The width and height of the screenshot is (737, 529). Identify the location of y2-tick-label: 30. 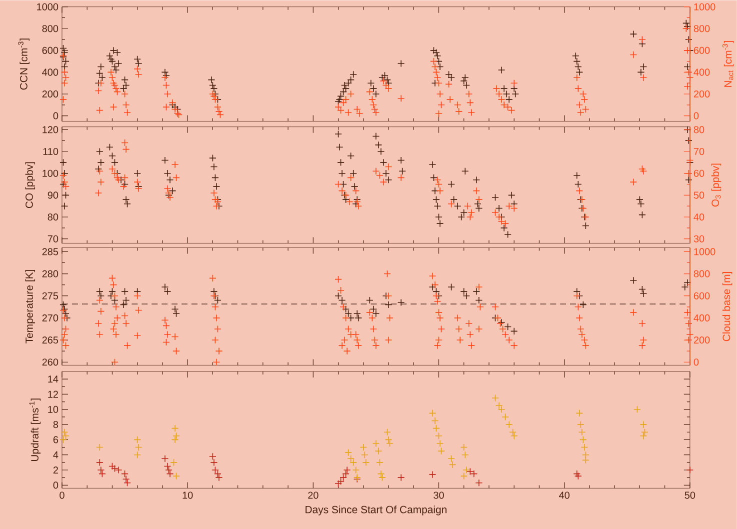
(699, 238).